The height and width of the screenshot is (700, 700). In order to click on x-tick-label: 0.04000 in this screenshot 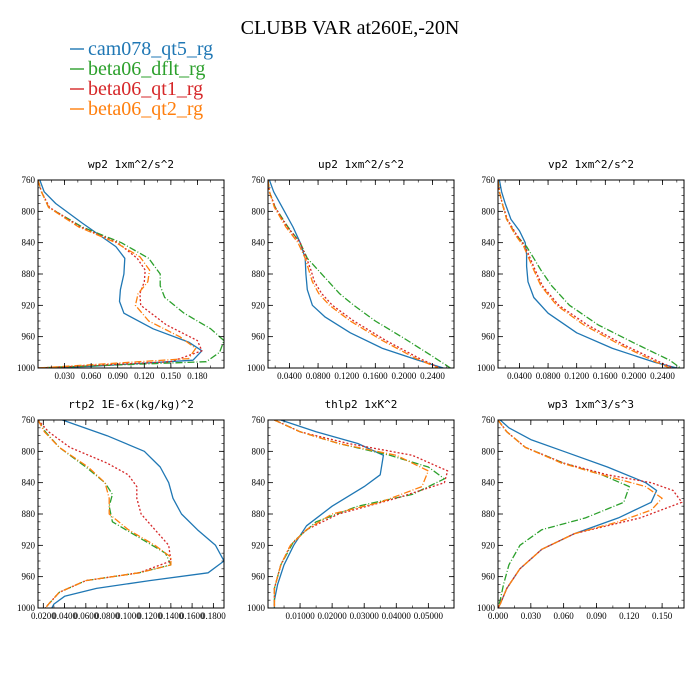, I will do `click(397, 616)`.